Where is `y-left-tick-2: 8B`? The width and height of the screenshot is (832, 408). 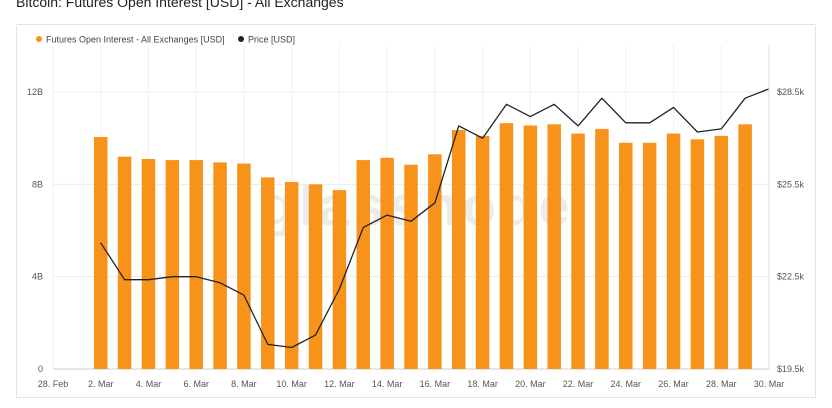 y-left-tick-2: 8B is located at coordinates (37, 184).